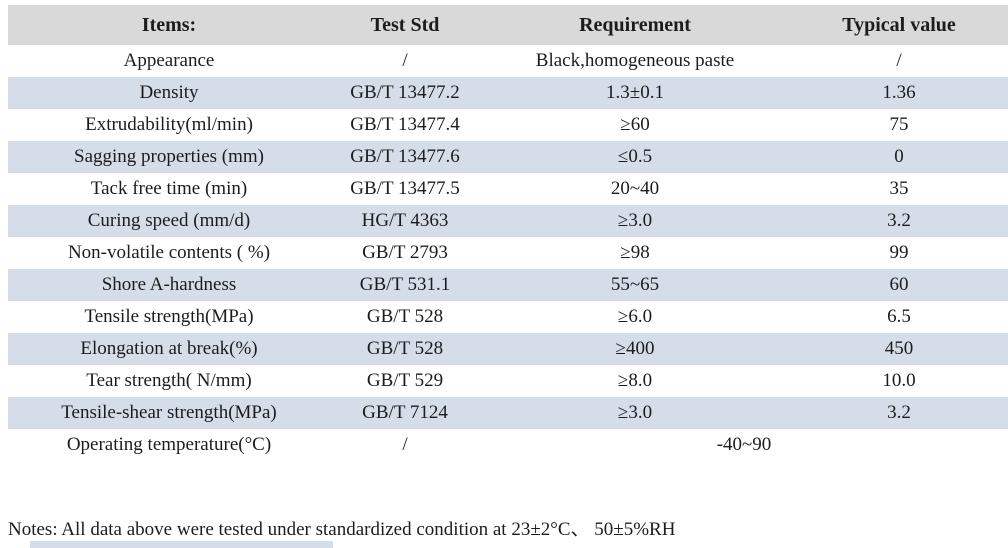  I want to click on cell-item: Tack free time (min), so click(169, 188).